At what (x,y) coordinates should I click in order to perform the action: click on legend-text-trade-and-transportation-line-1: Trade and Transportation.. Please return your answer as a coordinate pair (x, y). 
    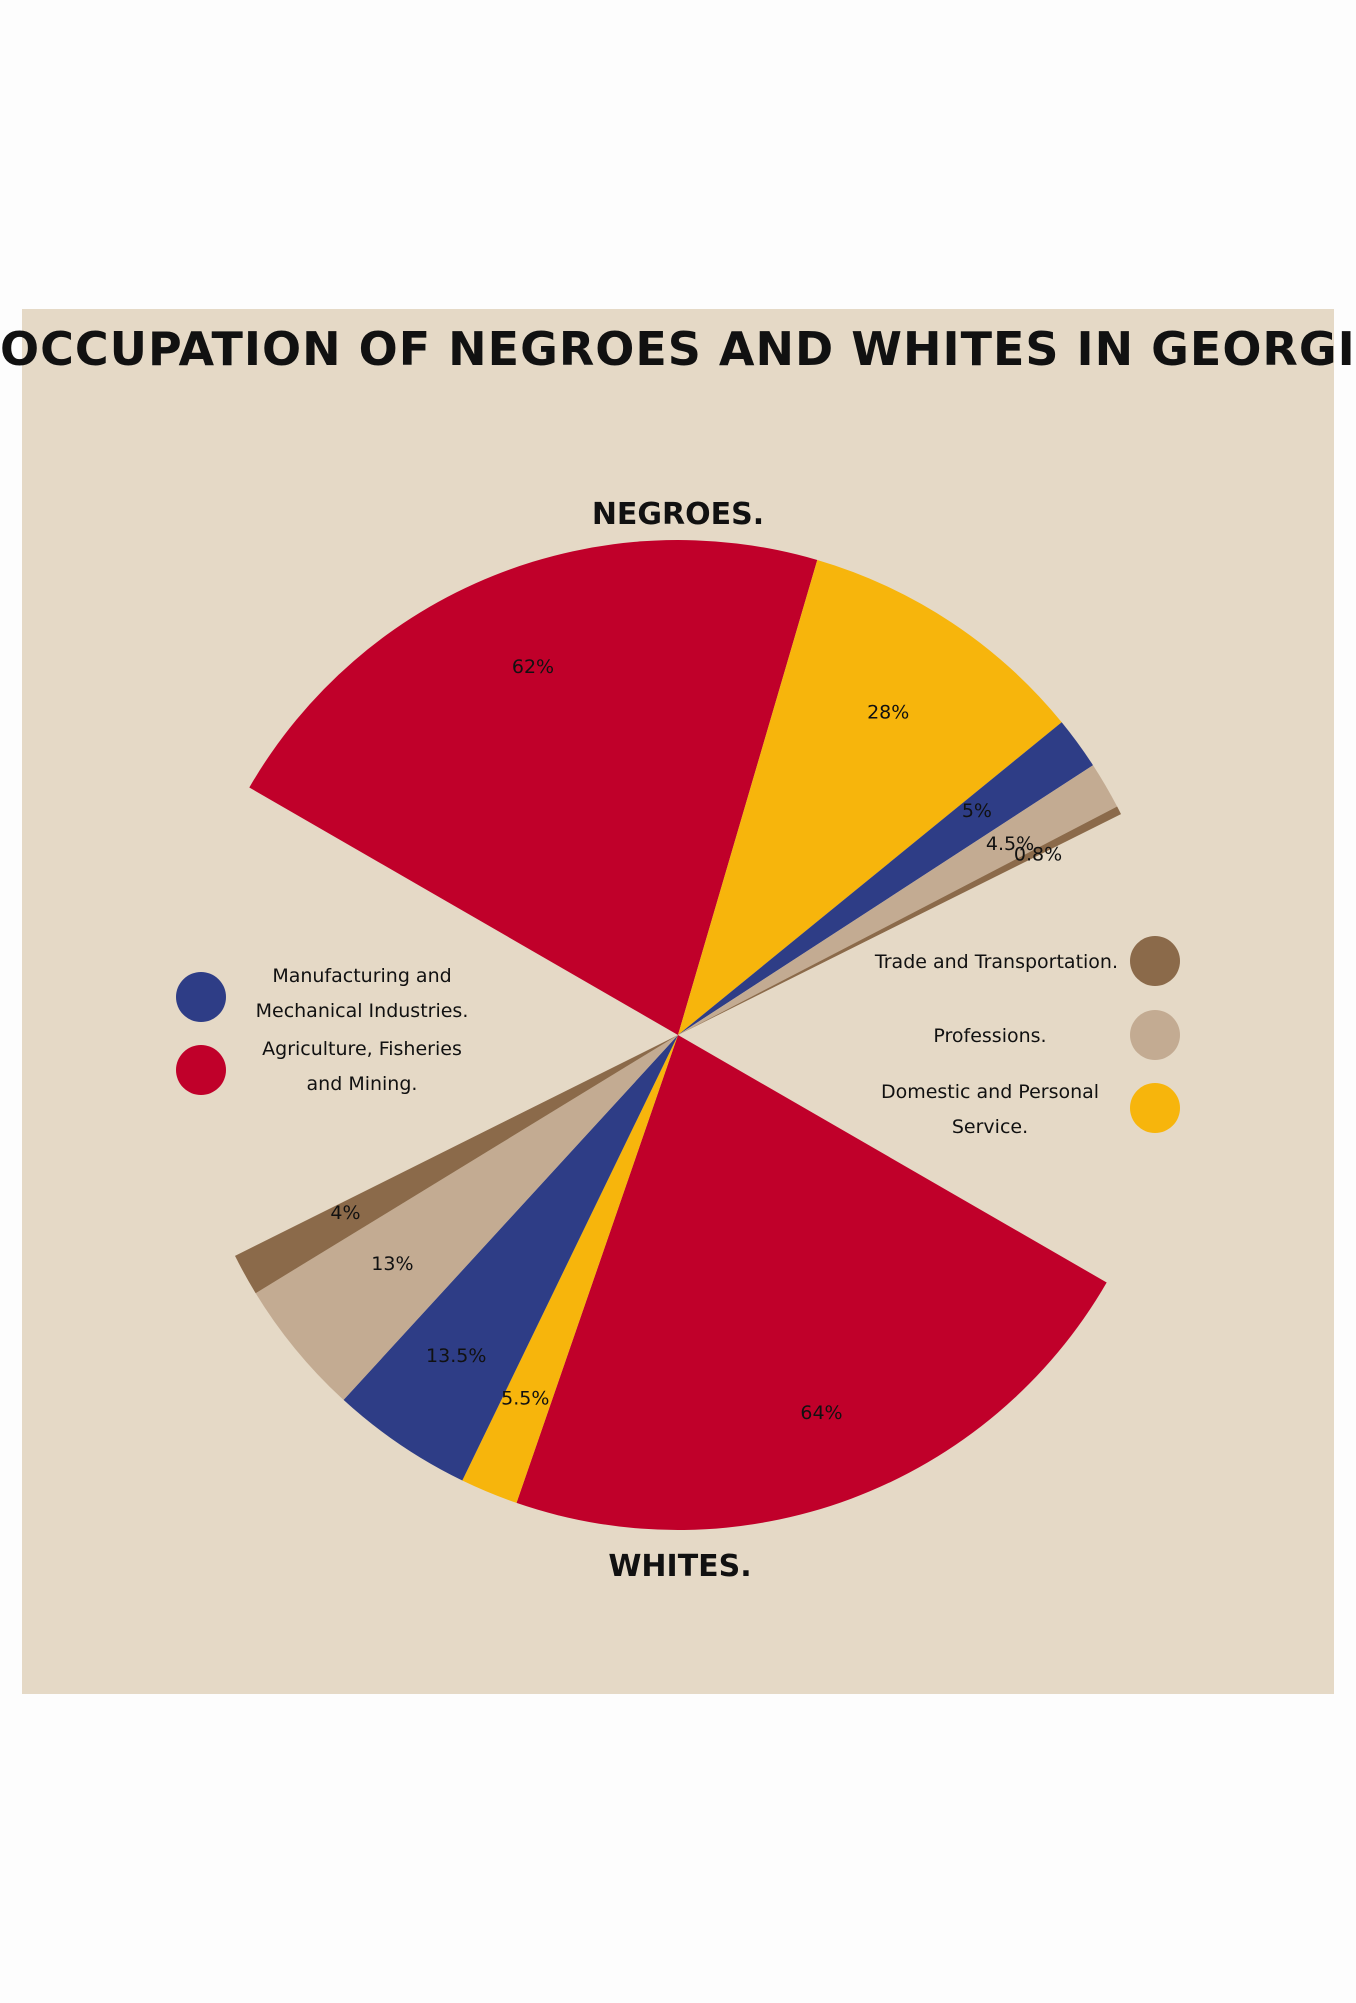
    Looking at the image, I should click on (996, 962).